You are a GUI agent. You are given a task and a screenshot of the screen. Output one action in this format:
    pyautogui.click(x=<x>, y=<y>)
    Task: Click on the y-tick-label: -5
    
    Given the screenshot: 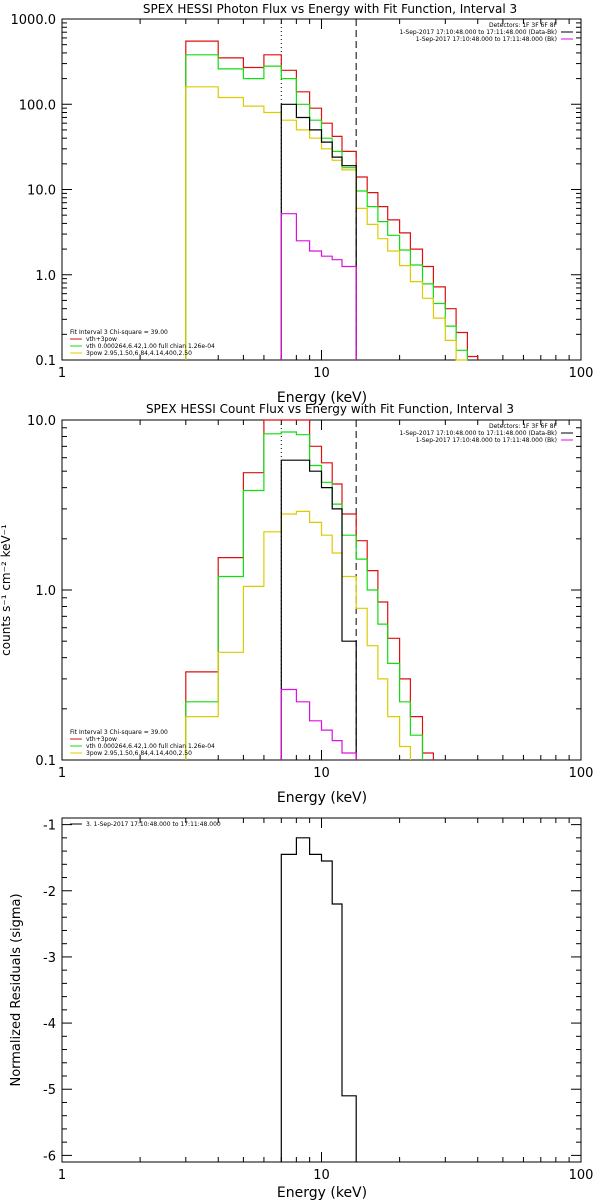 What is the action you would take?
    pyautogui.click(x=49, y=1090)
    